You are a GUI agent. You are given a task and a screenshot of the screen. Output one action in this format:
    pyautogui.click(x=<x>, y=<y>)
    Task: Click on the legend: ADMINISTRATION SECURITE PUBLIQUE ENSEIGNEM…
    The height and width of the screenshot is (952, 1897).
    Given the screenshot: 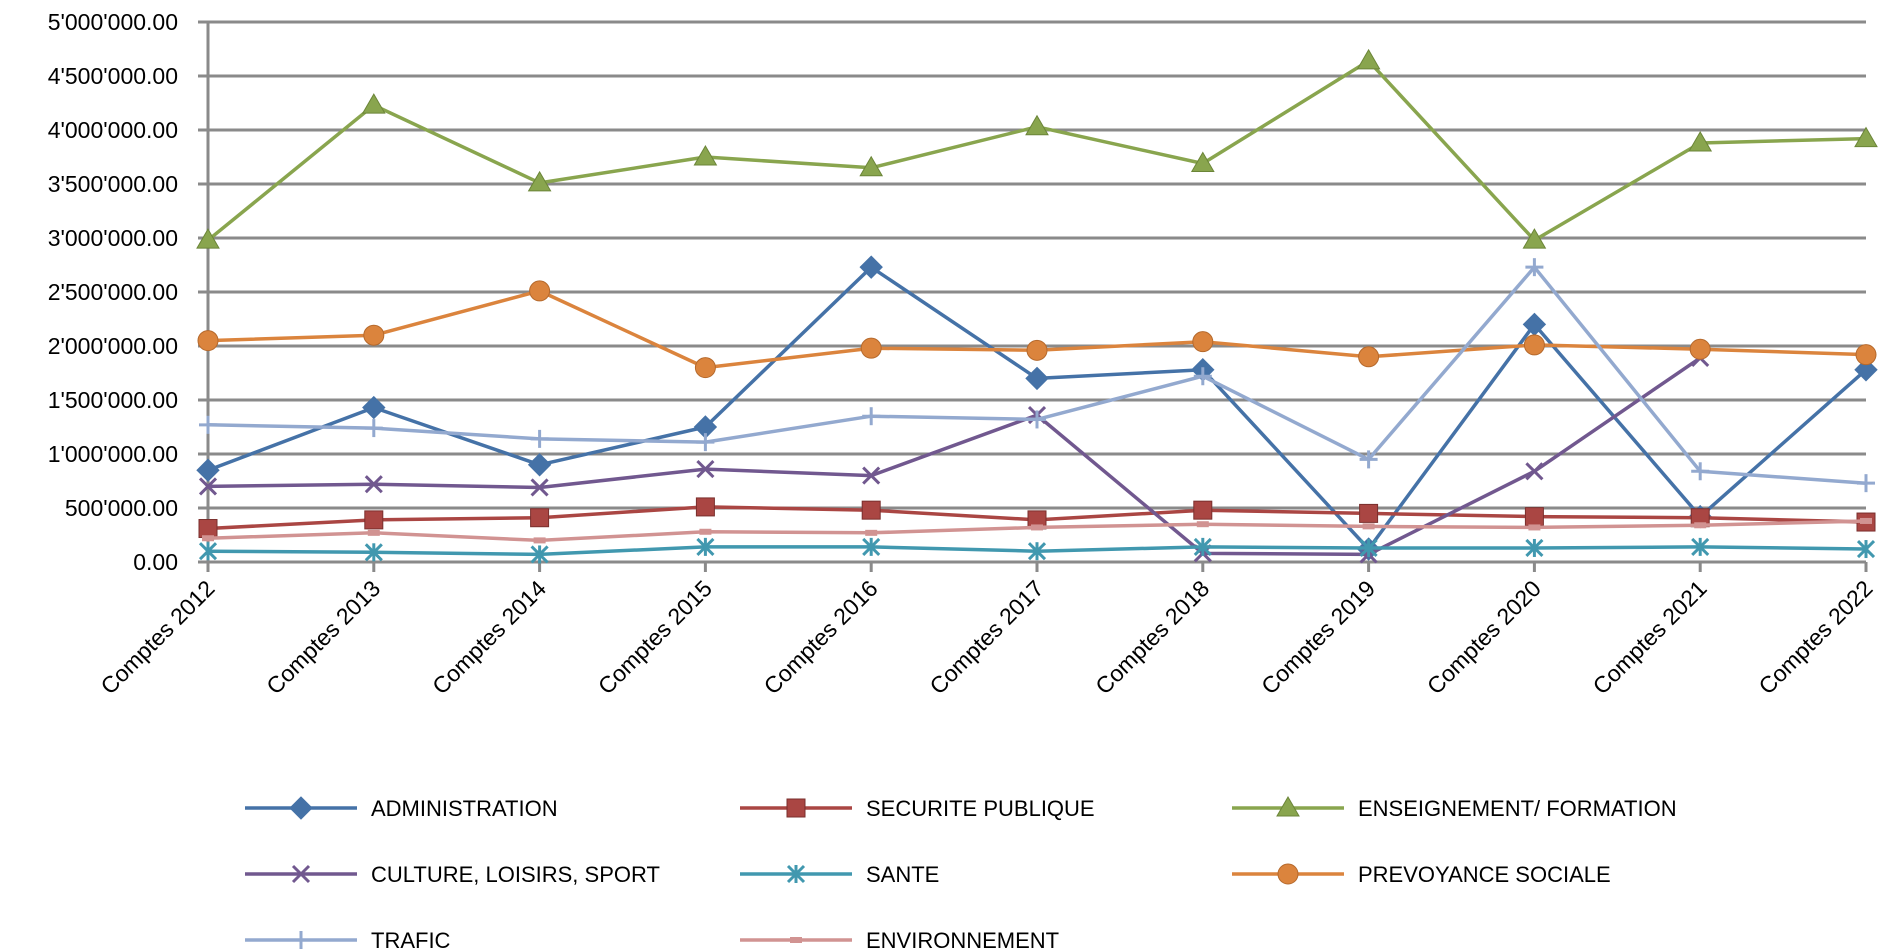 What is the action you would take?
    pyautogui.click(x=961, y=874)
    